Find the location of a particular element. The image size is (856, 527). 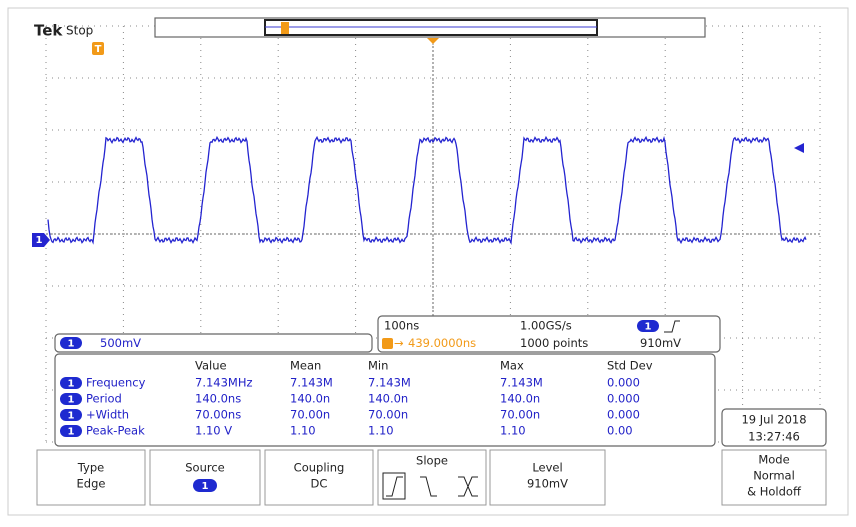

measurement-cell: 70.00ns is located at coordinates (218, 415).